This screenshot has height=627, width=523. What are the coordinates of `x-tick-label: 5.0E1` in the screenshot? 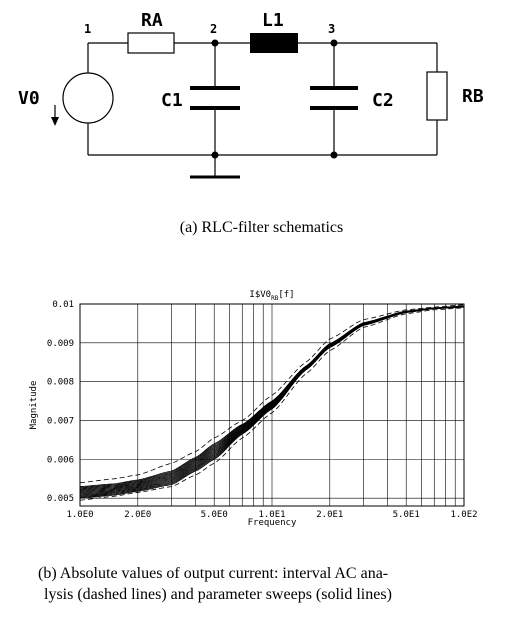 It's located at (406, 515).